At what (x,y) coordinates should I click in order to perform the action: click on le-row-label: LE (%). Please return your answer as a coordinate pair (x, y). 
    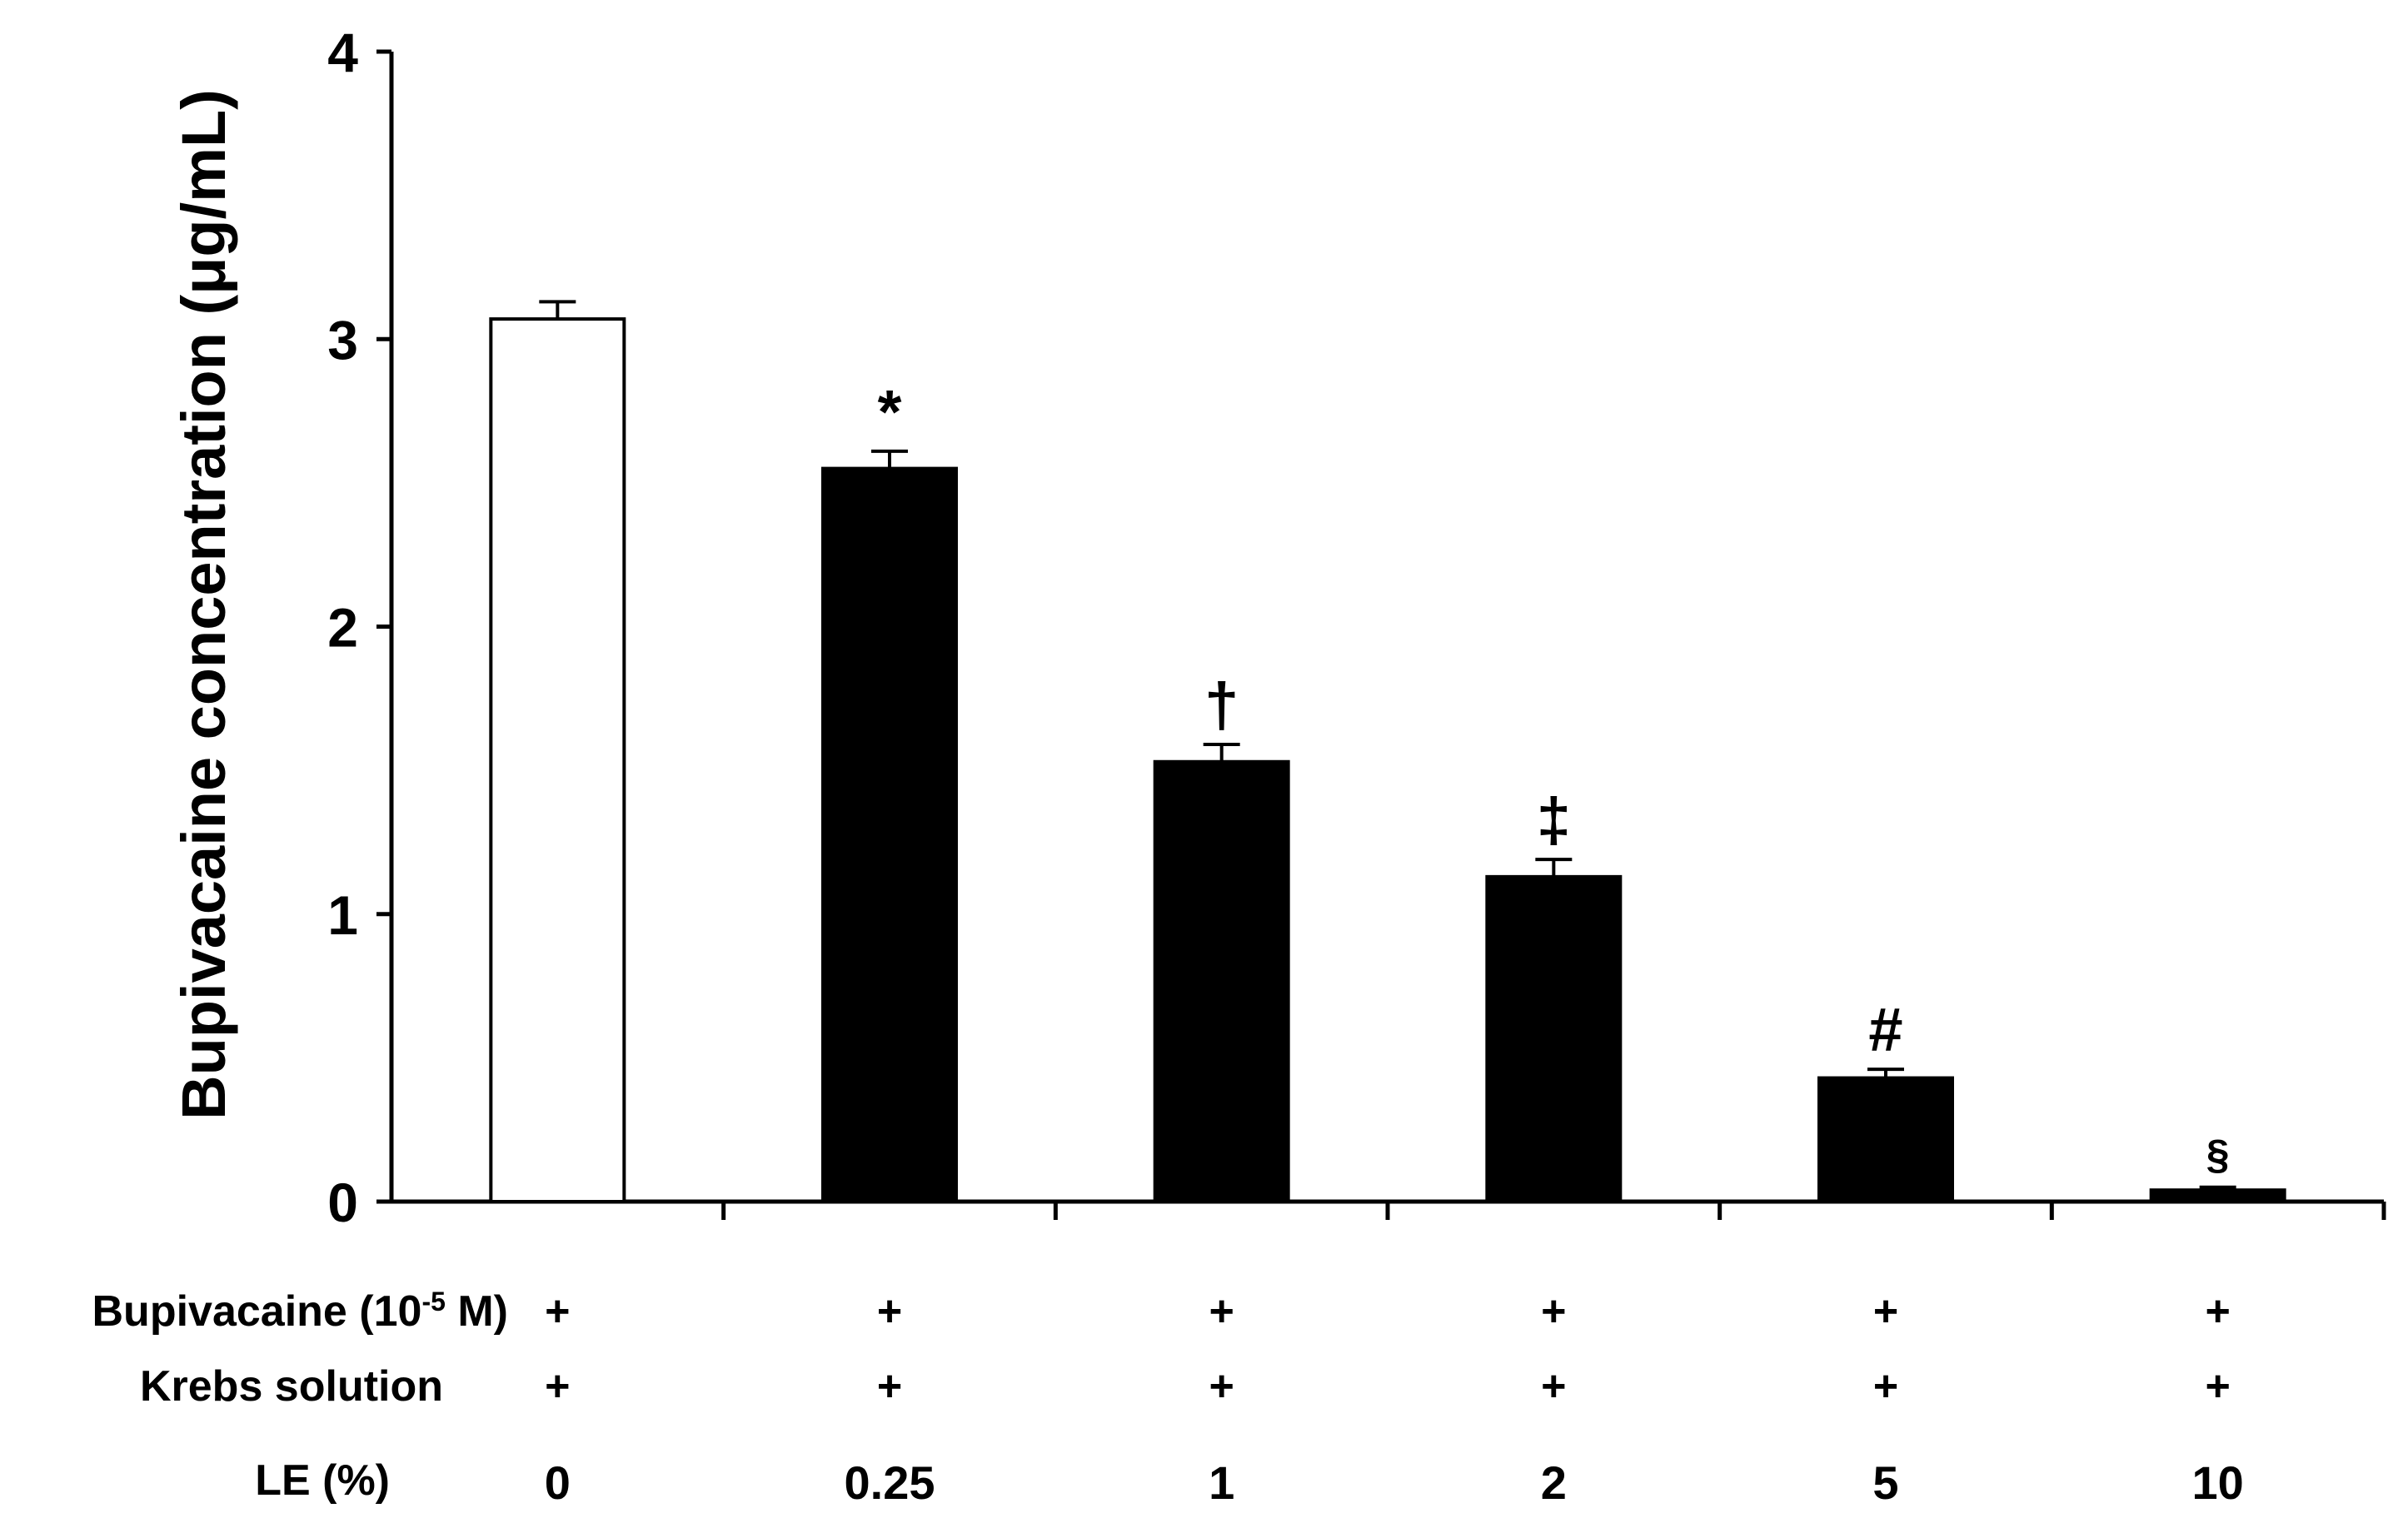
    Looking at the image, I should click on (322, 1480).